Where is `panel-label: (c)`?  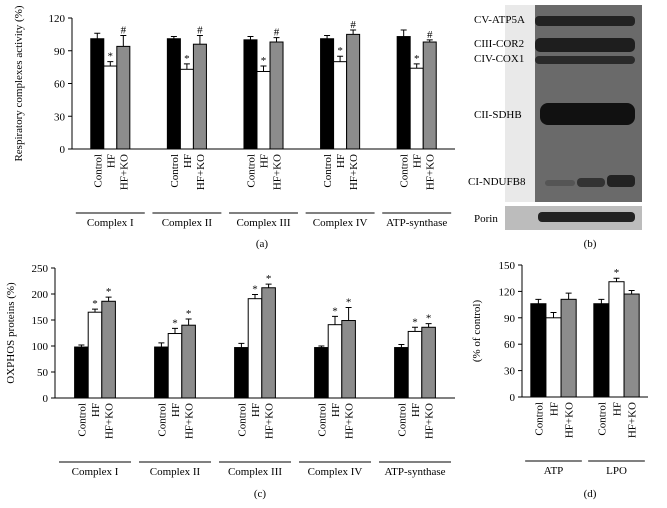
panel-label: (c) is located at coordinates (260, 494).